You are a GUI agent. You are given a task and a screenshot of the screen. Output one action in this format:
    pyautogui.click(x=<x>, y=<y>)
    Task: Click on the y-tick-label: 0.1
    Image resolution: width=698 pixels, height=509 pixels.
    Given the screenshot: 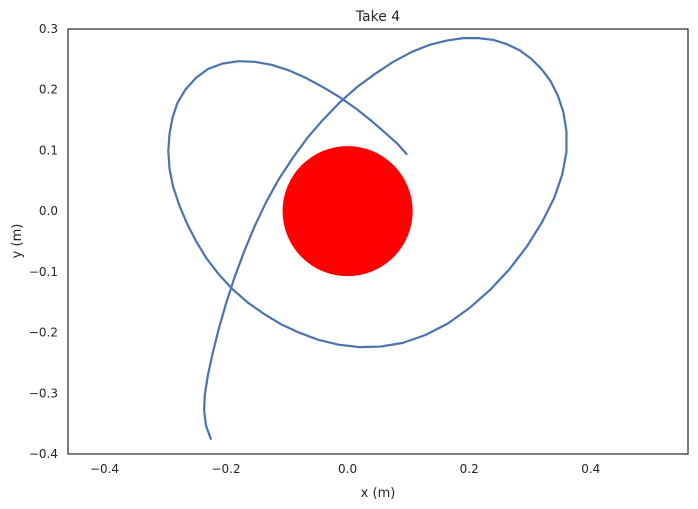 What is the action you would take?
    pyautogui.click(x=48, y=150)
    